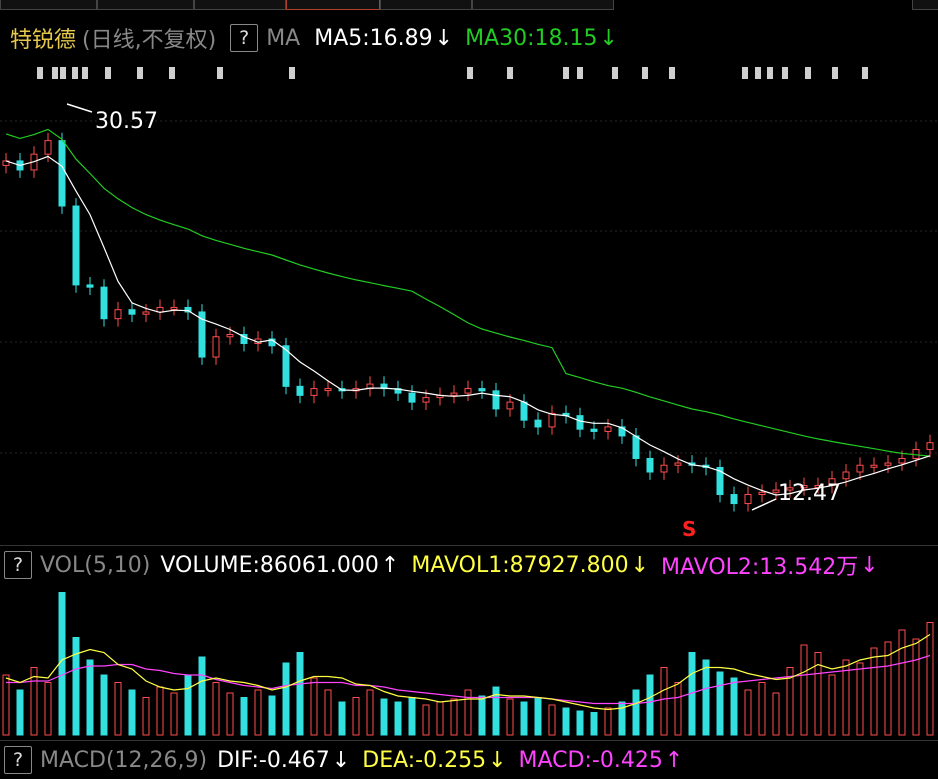 The image size is (938, 779). I want to click on dea-arrow-icon: ↓, so click(497, 760).